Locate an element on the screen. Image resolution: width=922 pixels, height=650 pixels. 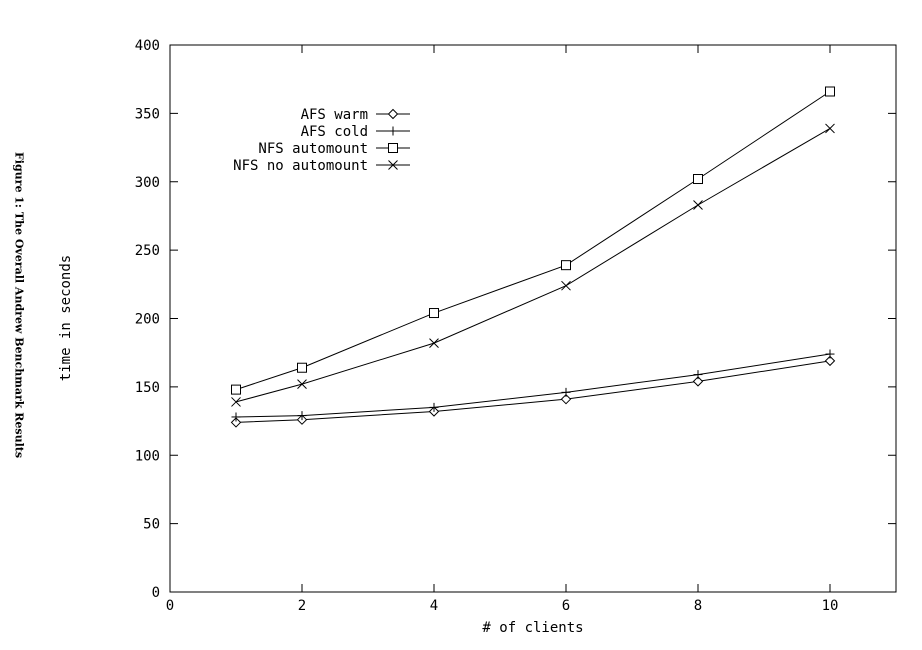
series-afs-warm is located at coordinates (533, 391).